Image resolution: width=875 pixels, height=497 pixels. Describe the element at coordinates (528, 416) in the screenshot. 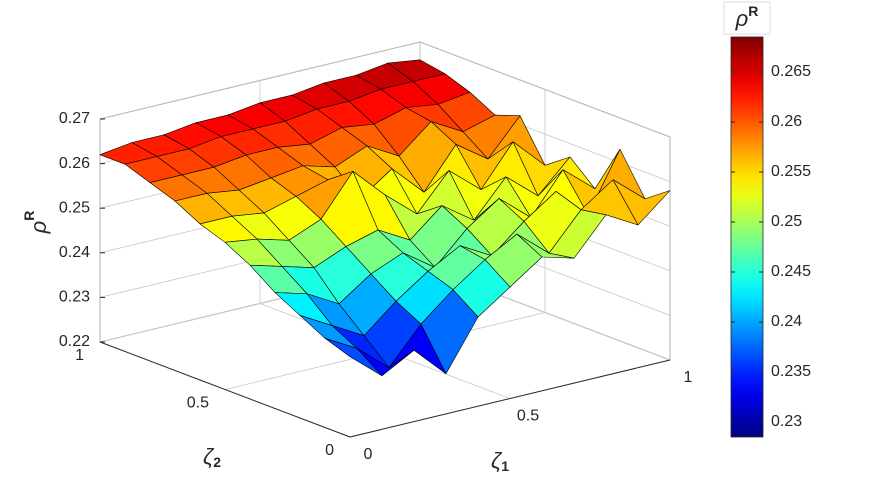

I see `x-tick-label: 0.5` at that location.